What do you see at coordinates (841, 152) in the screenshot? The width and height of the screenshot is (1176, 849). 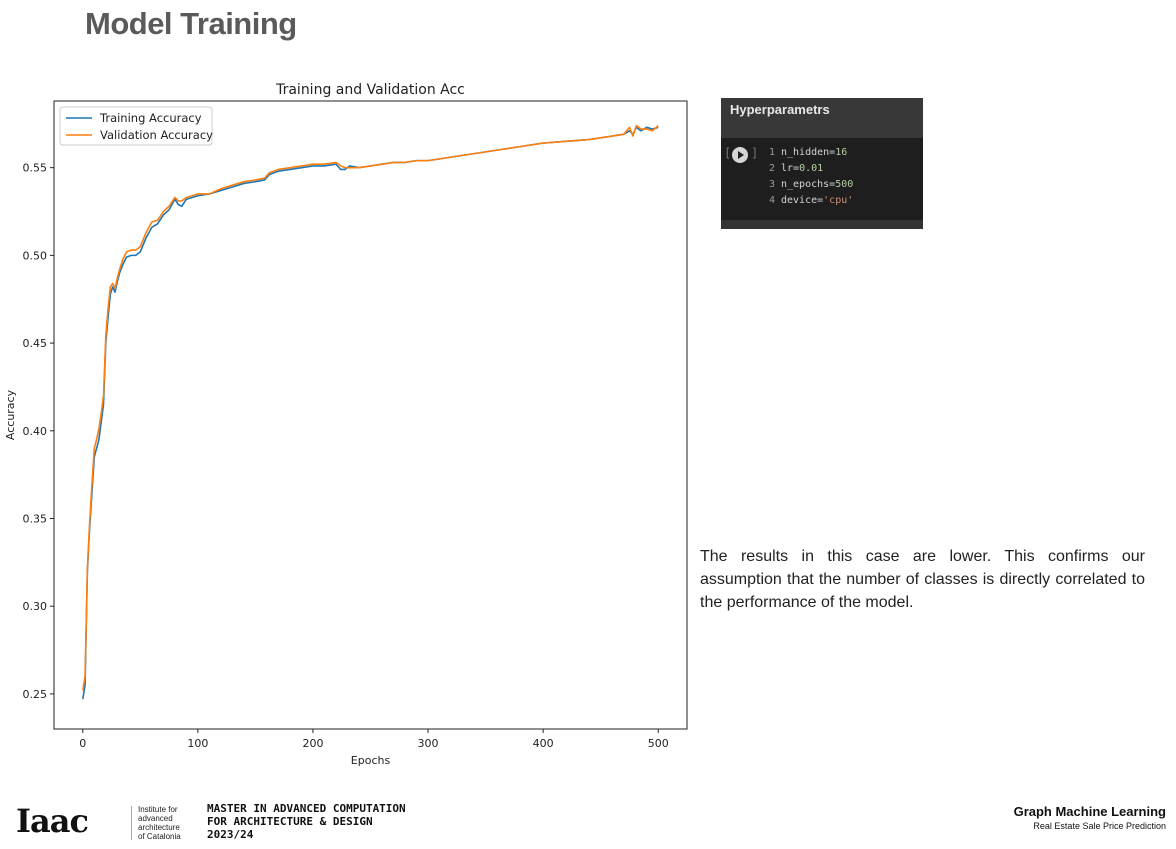 I see `code-value: 16` at bounding box center [841, 152].